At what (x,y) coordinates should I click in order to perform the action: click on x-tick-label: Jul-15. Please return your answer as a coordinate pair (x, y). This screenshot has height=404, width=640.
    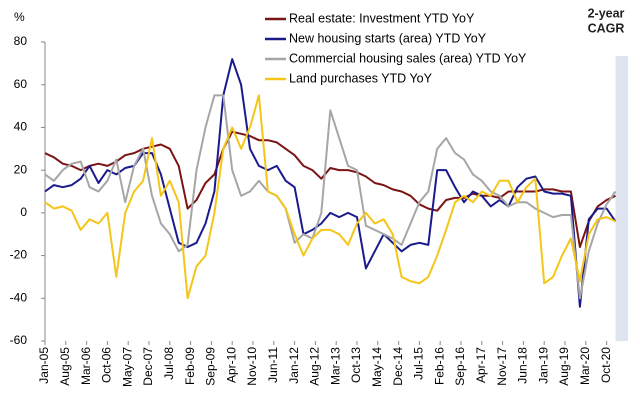
    Looking at the image, I should click on (419, 363).